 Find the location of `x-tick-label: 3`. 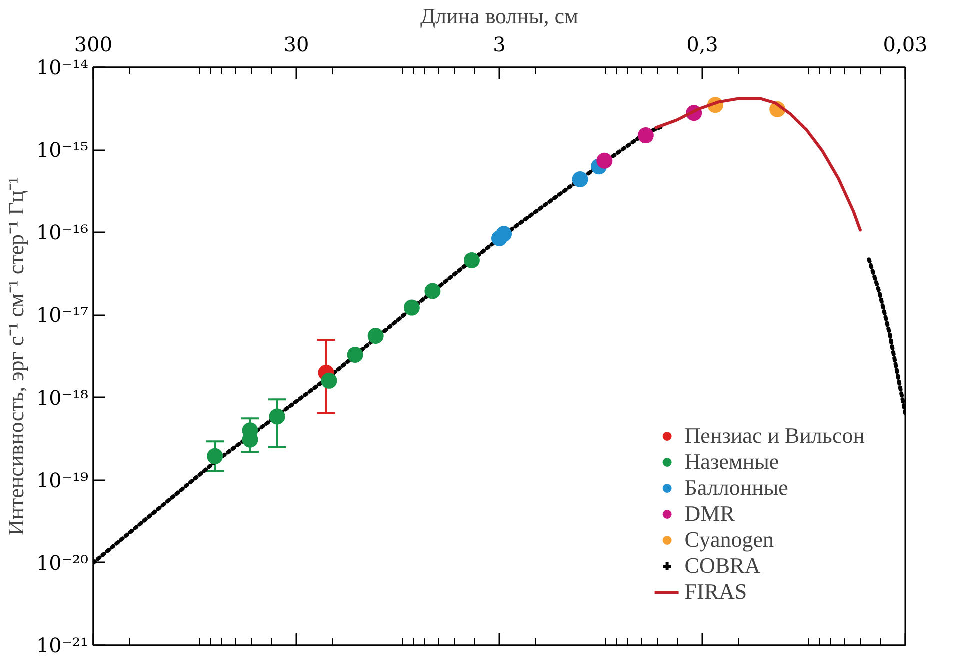

x-tick-label: 3 is located at coordinates (499, 44).